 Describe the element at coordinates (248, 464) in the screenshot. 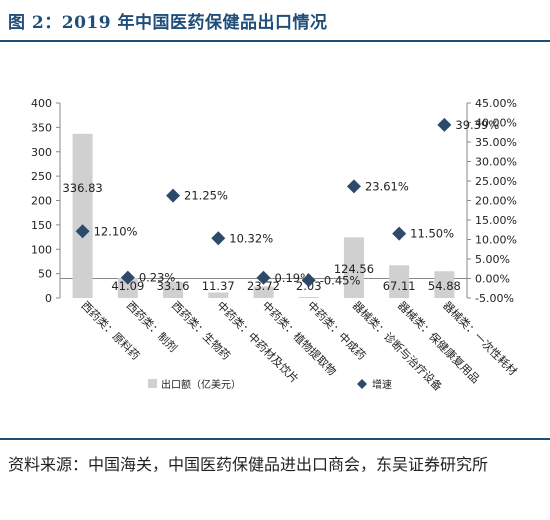

I see `source-note: 资料来源：中国海关，中国医药保健品进出口商会，东吴证券研究所` at that location.